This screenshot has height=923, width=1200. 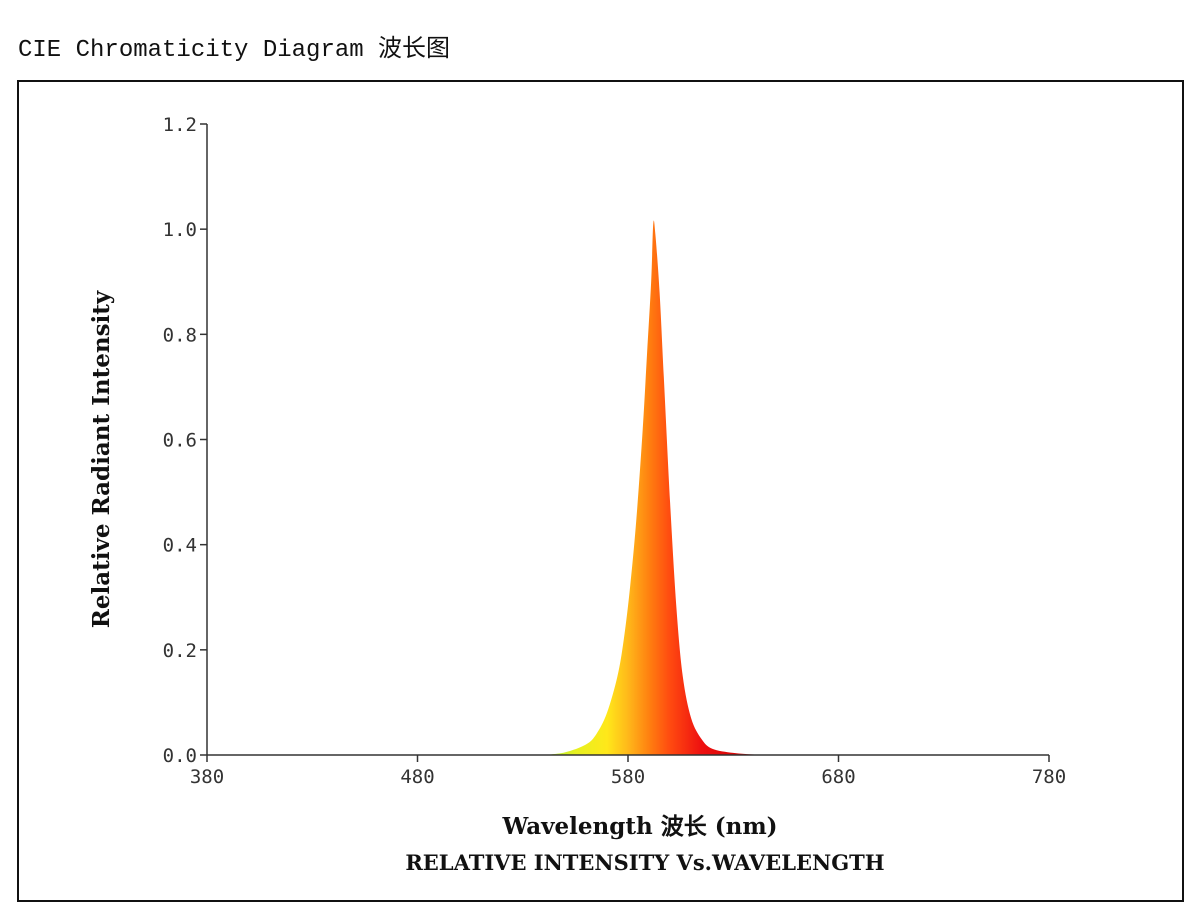 I want to click on y-tick-label-1: 0.2, so click(x=180, y=651).